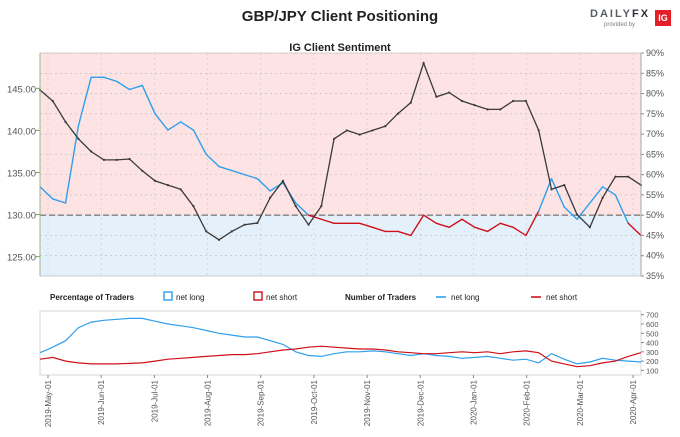 The image size is (680, 437). What do you see at coordinates (21, 258) in the screenshot?
I see `left-axis-tick-label: 125.00` at bounding box center [21, 258].